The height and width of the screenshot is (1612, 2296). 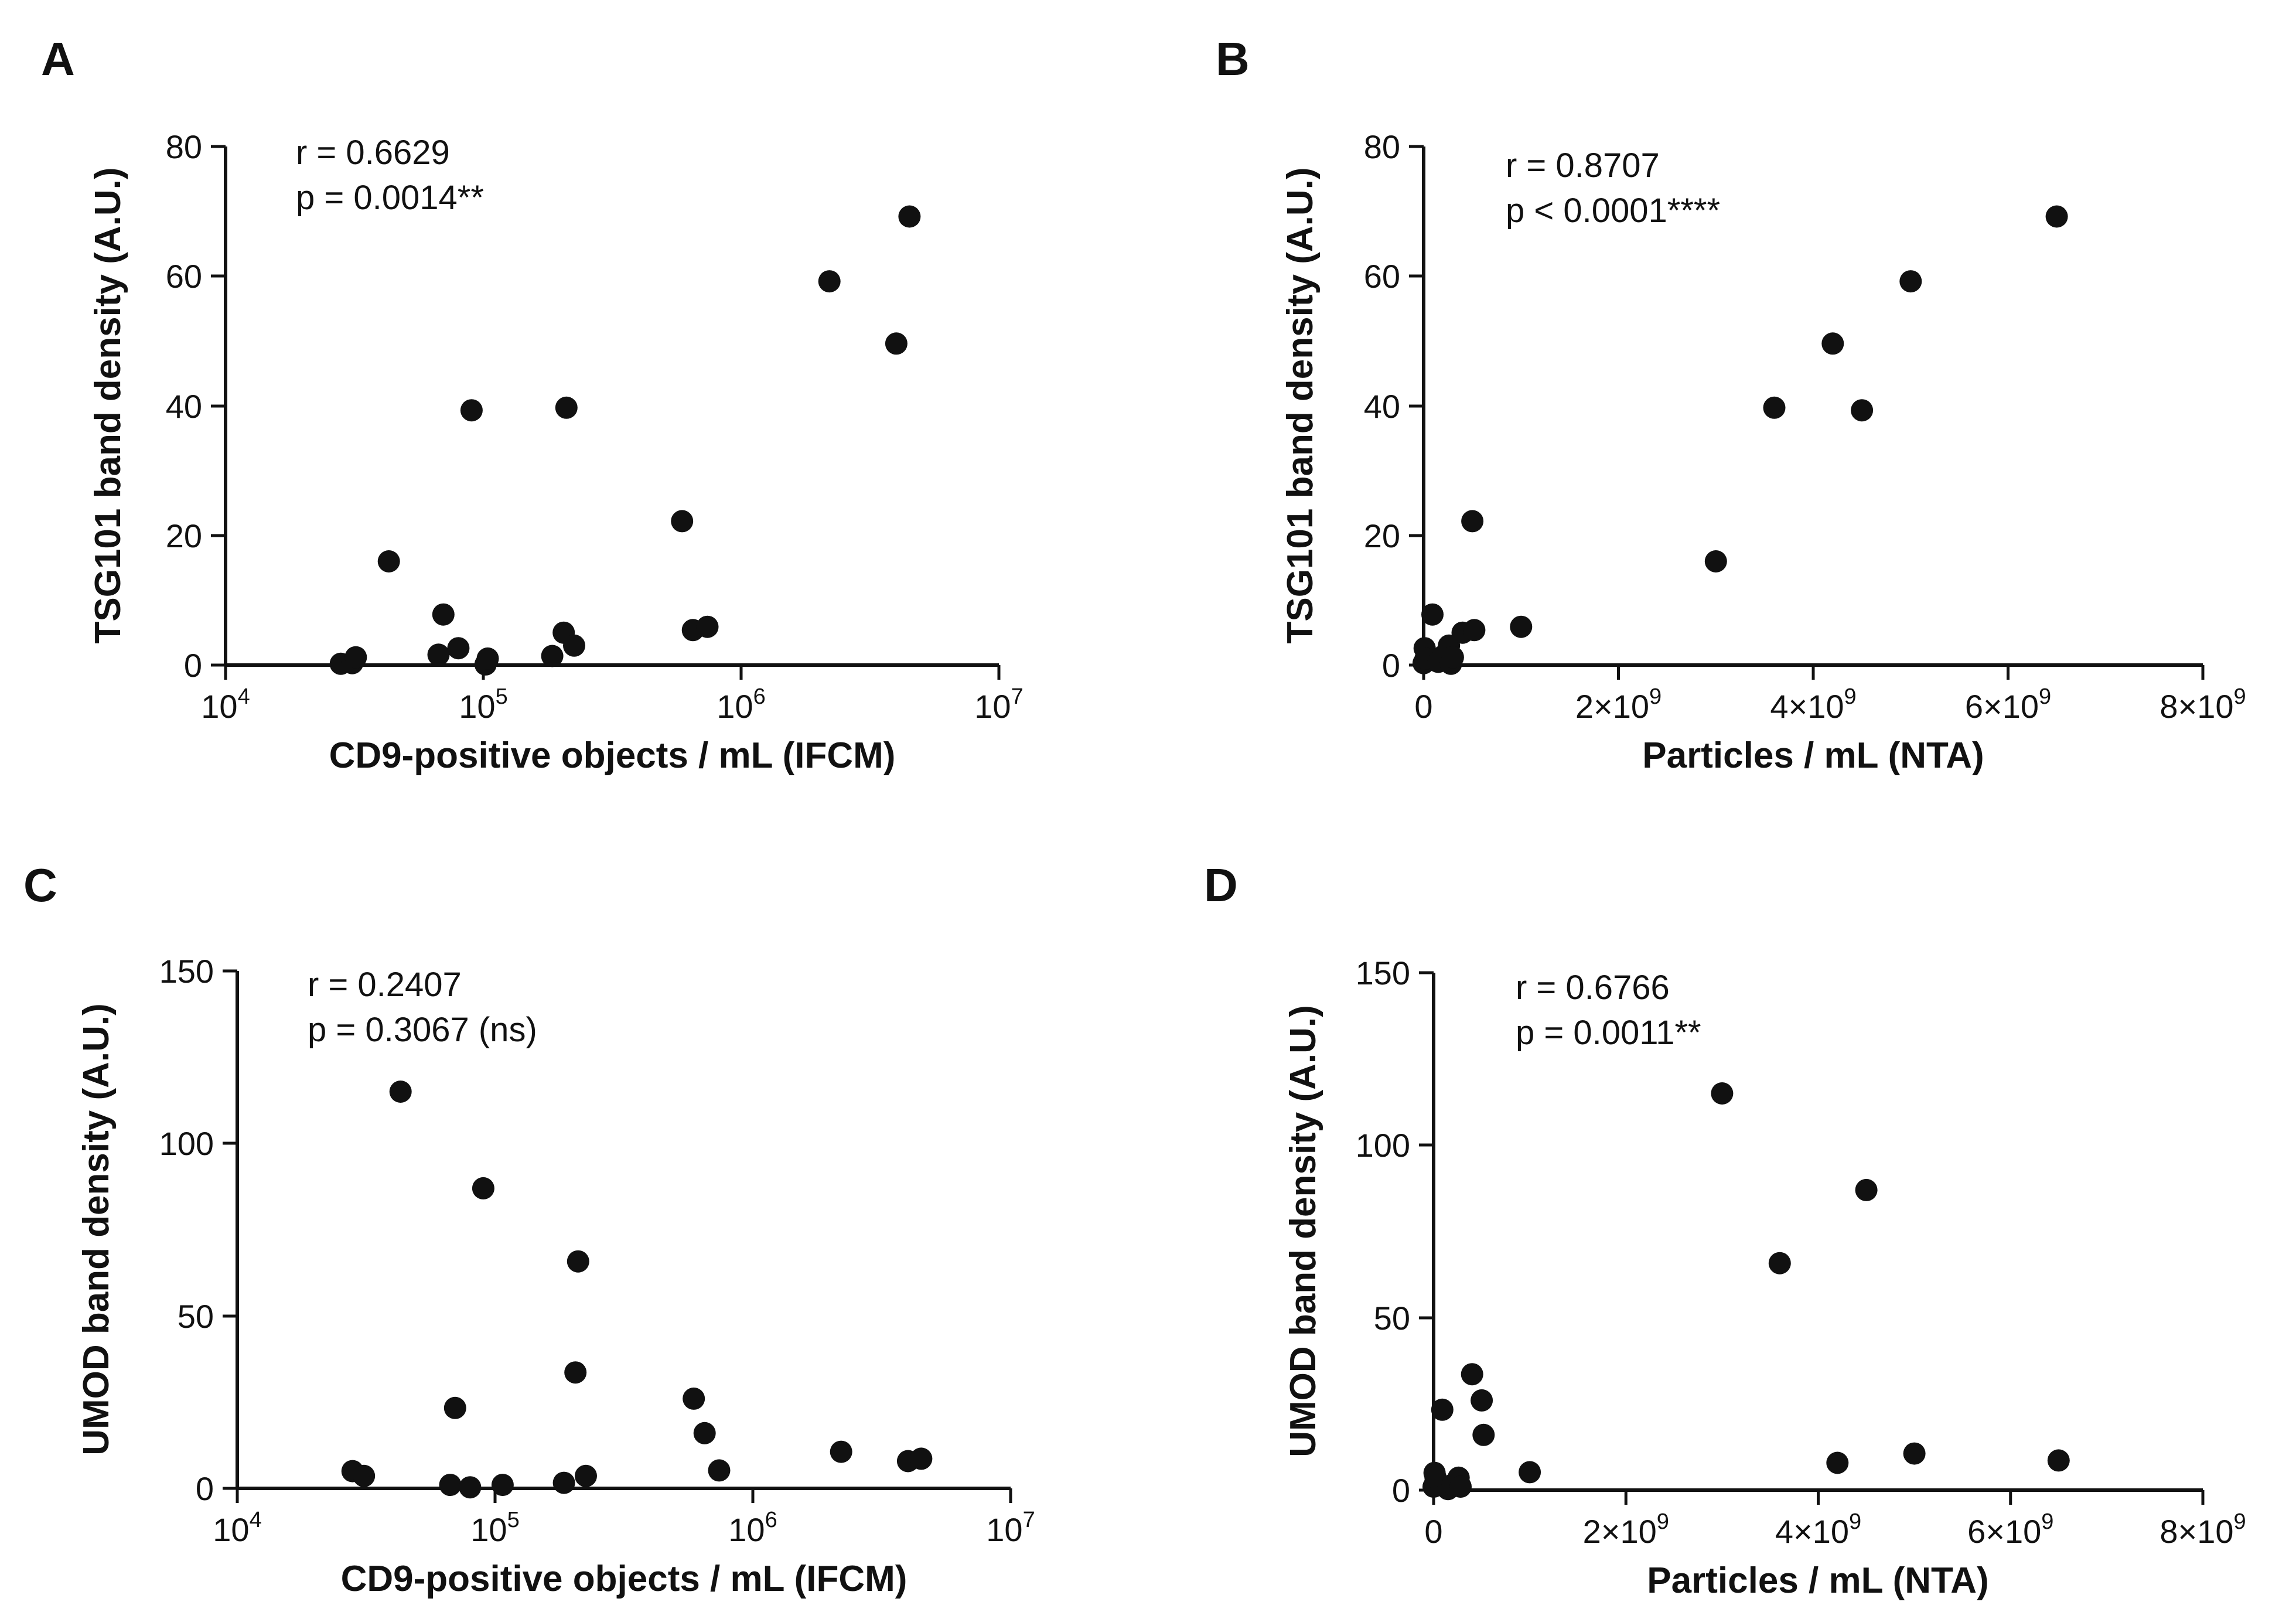 What do you see at coordinates (187, 1143) in the screenshot?
I see `panel-c-ytick-label: 100` at bounding box center [187, 1143].